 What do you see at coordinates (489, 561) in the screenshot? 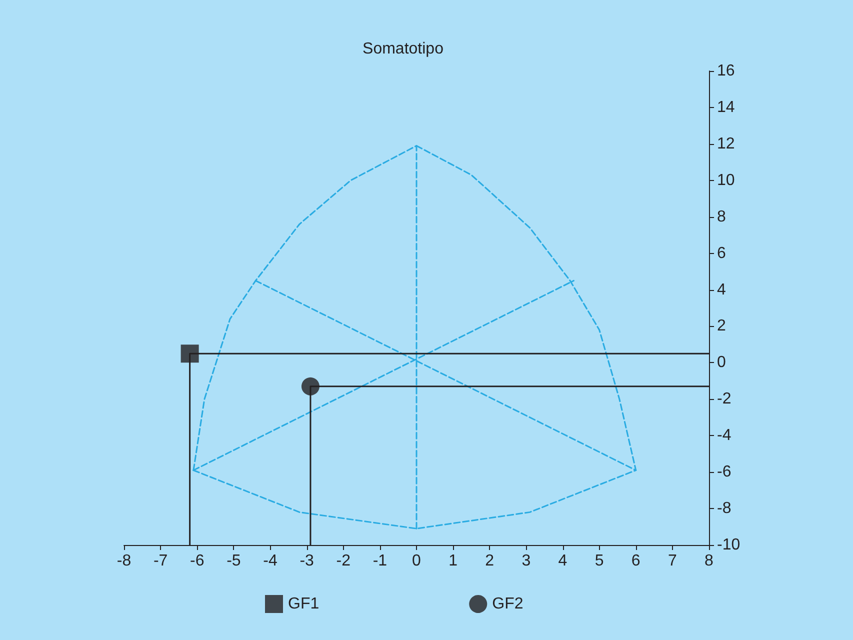
I see `x-tick-label: 2` at bounding box center [489, 561].